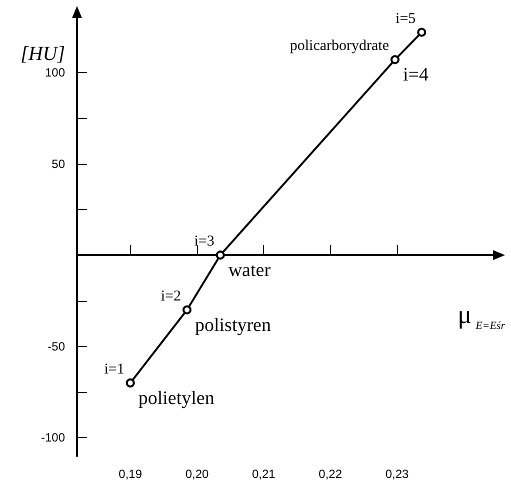 This screenshot has width=511, height=480. What do you see at coordinates (42, 54) in the screenshot?
I see `y-axis-title: [HU]` at bounding box center [42, 54].